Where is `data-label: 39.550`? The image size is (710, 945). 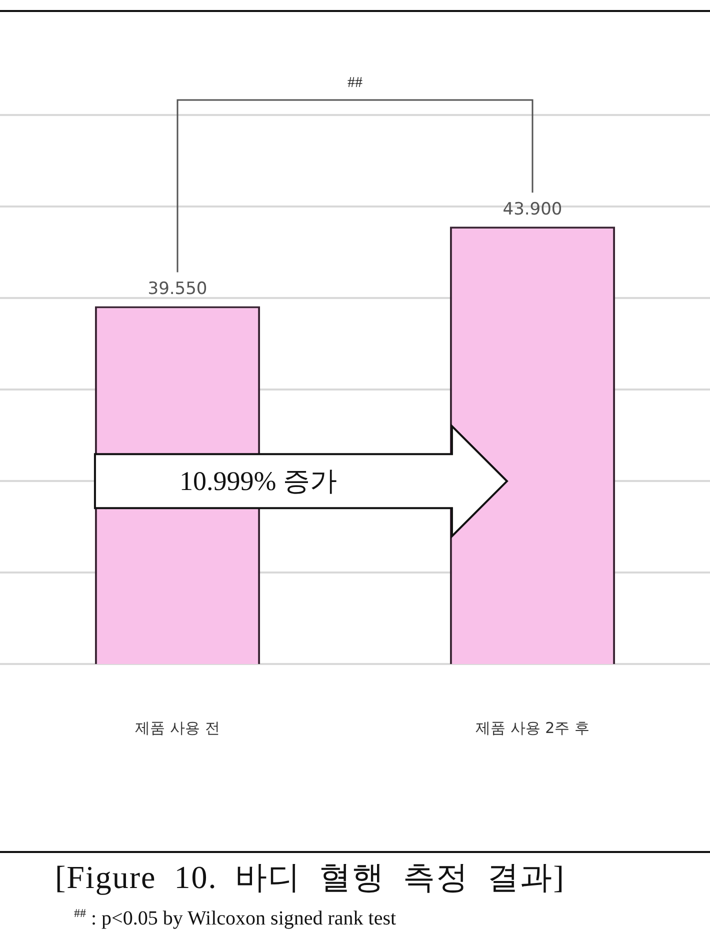 data-label: 39.550 is located at coordinates (178, 289).